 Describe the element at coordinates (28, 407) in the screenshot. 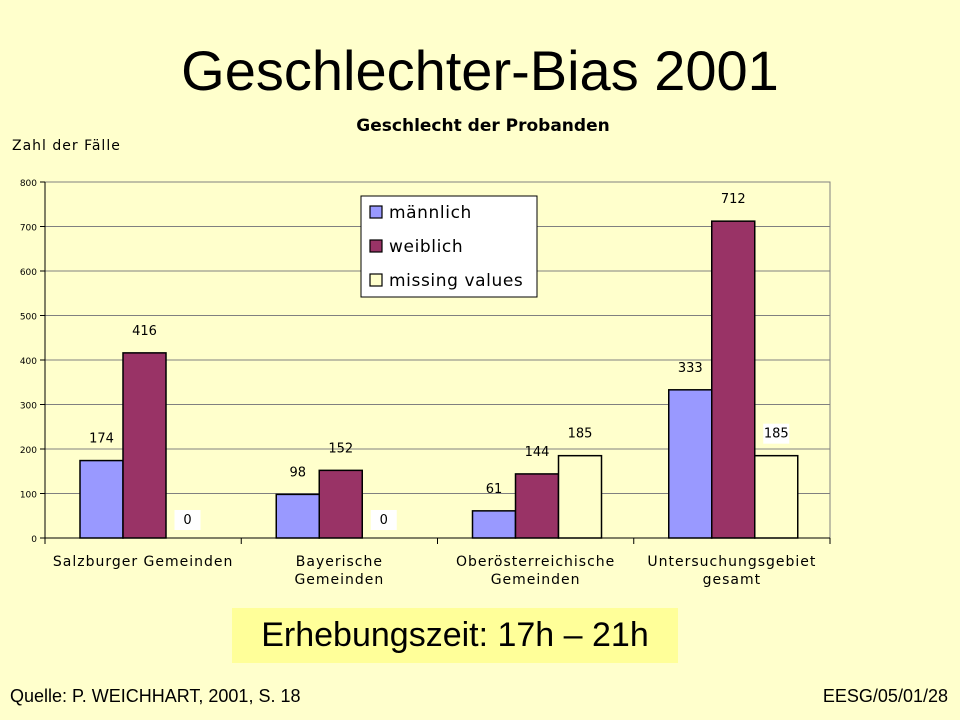

I see `y-tick-label: 300` at that location.